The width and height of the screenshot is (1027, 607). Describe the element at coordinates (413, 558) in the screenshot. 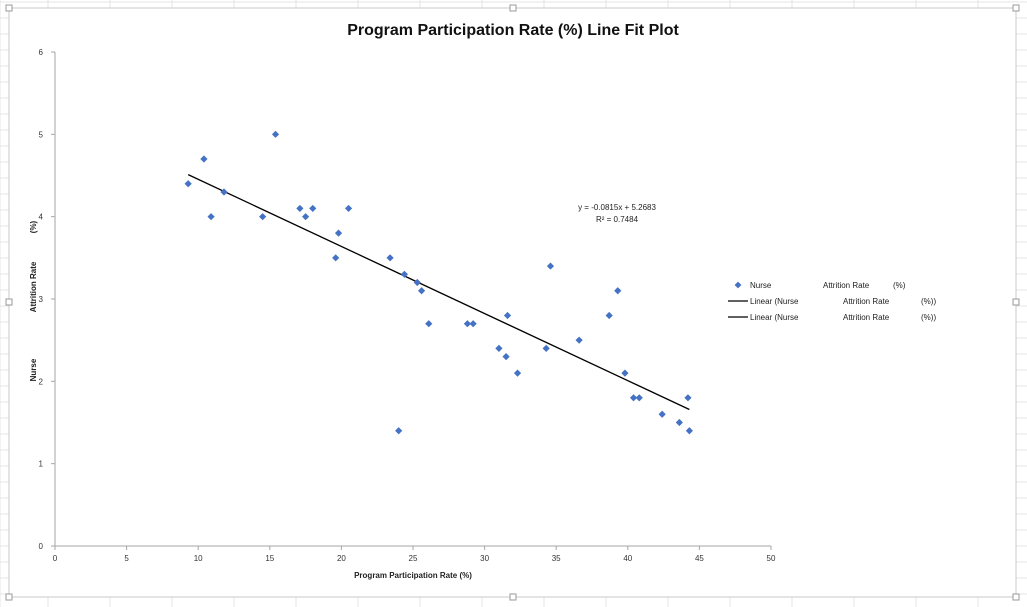

I see `x-tick-label: 25` at that location.